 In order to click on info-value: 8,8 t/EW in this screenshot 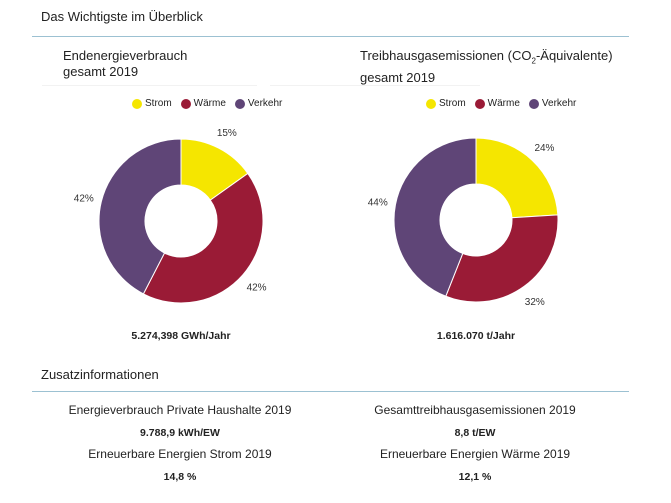, I will do `click(475, 433)`.